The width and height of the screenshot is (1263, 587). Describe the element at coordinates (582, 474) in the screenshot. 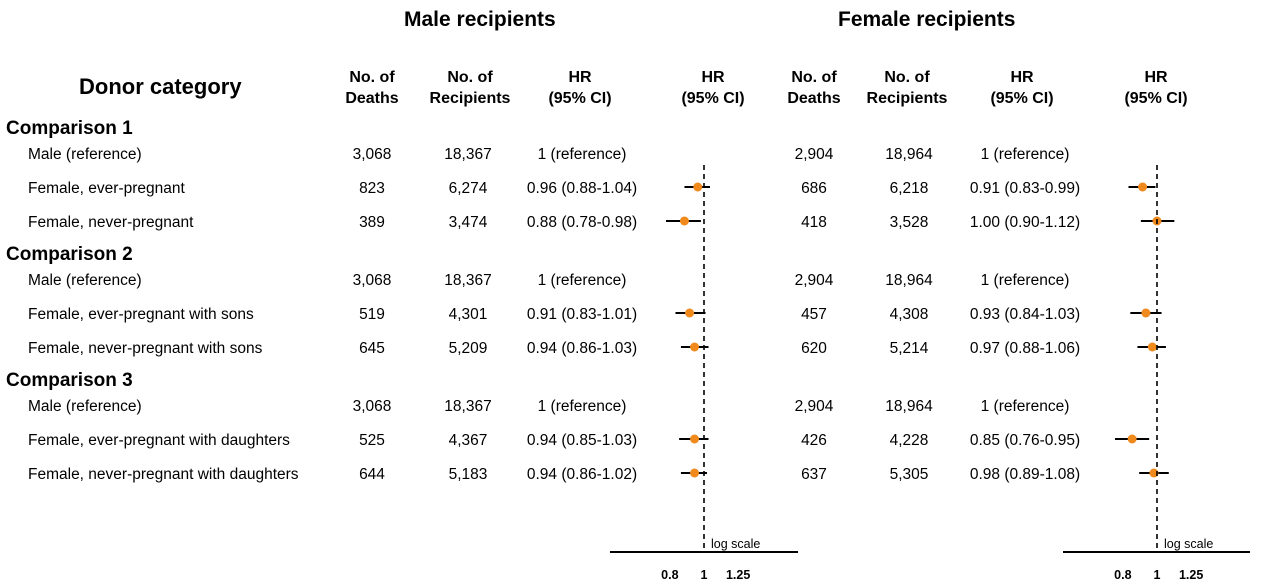

I see `male-hr-ci-cell: 0.94 (0.86-1.02)` at that location.